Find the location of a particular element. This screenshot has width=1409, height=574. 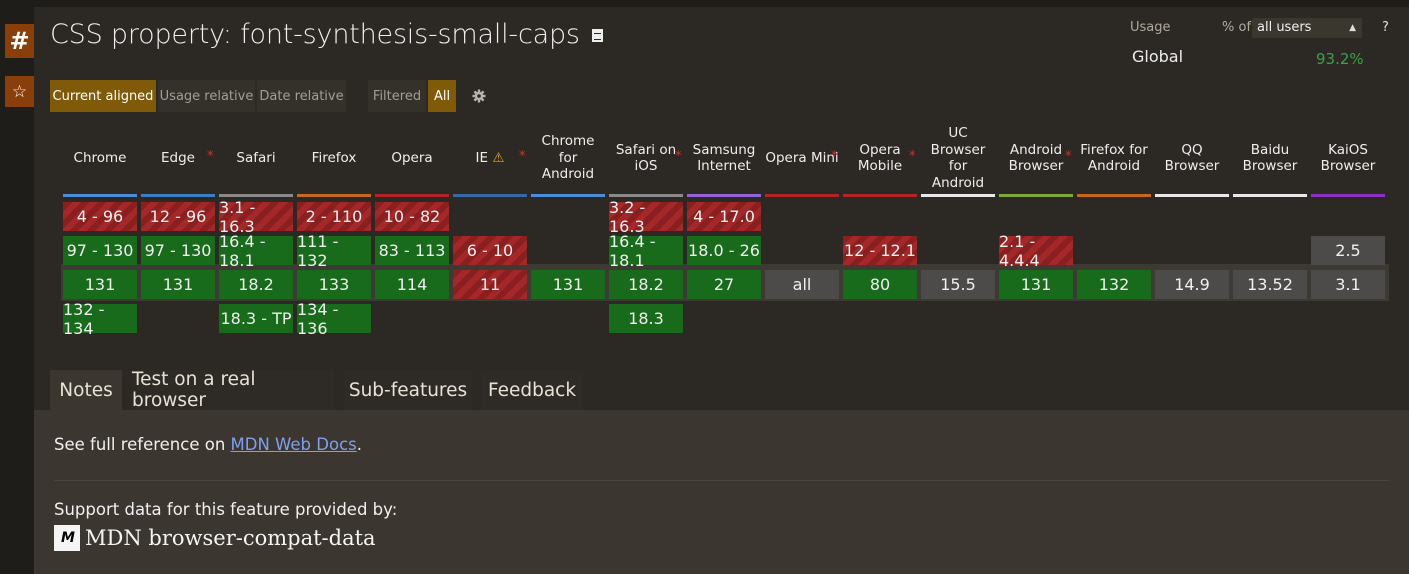

notes-text: See full reference on MDN Web Docs. is located at coordinates (208, 444).